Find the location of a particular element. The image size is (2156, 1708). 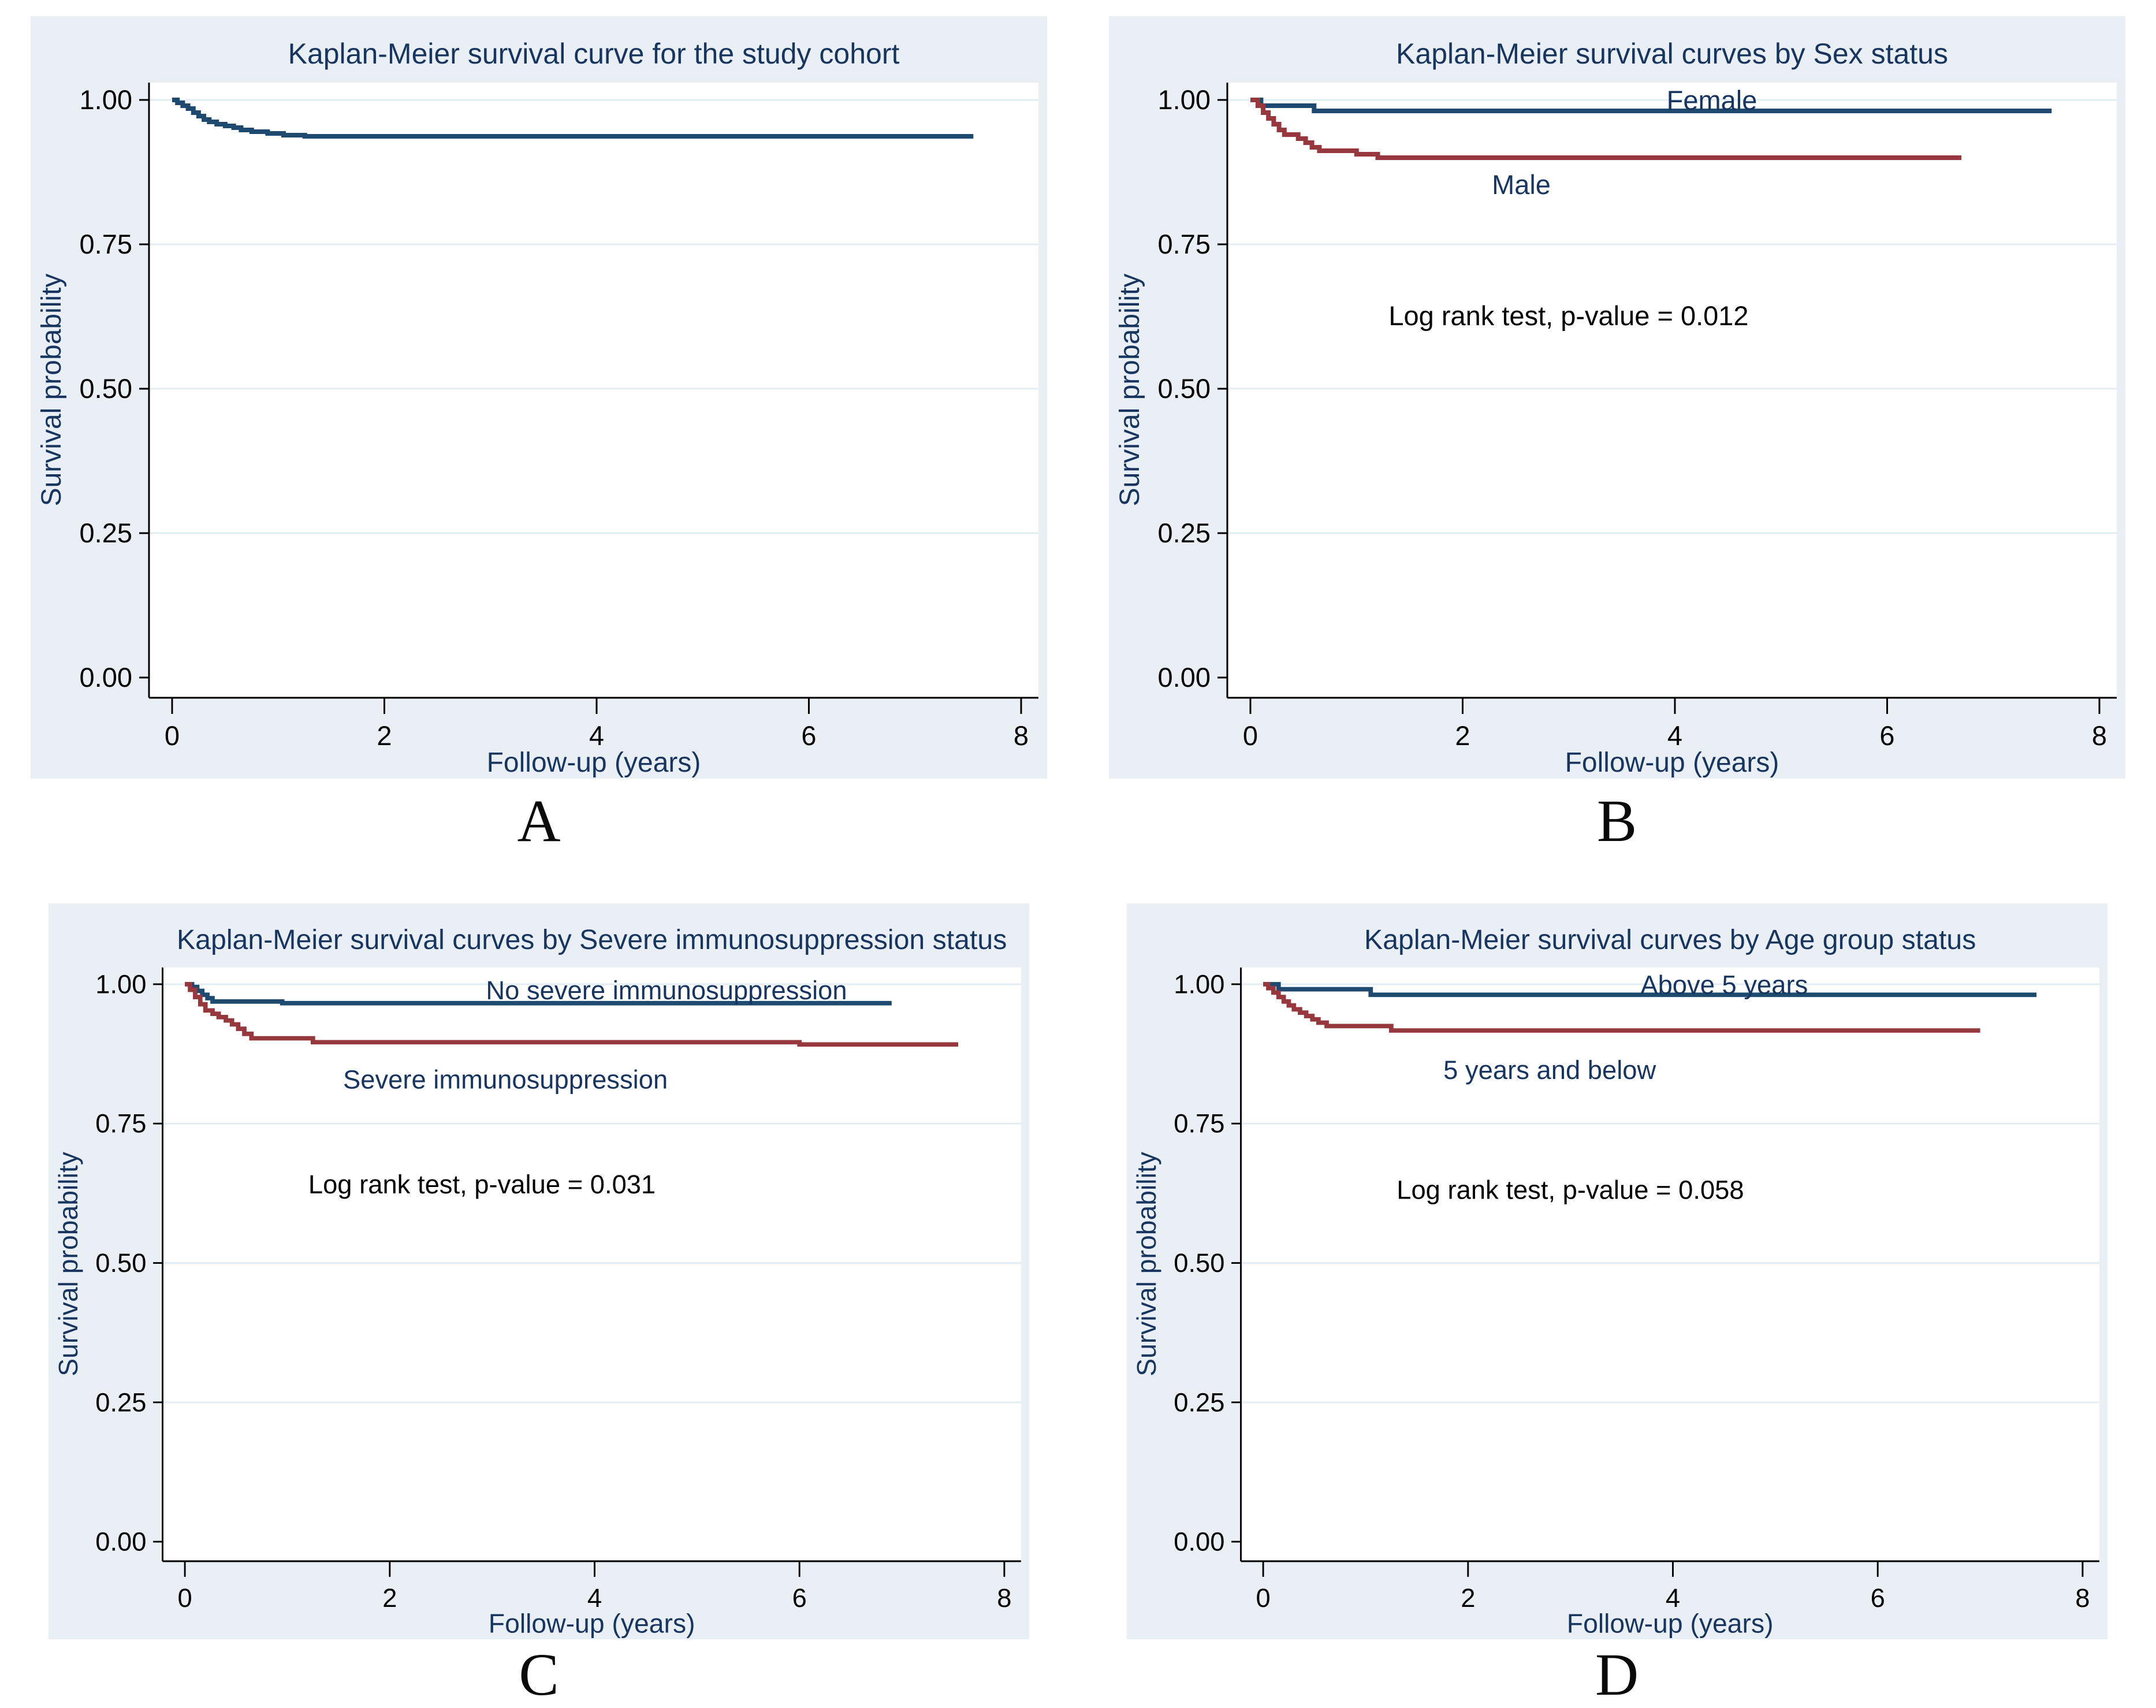

curve-label-male: Male is located at coordinates (1521, 184).